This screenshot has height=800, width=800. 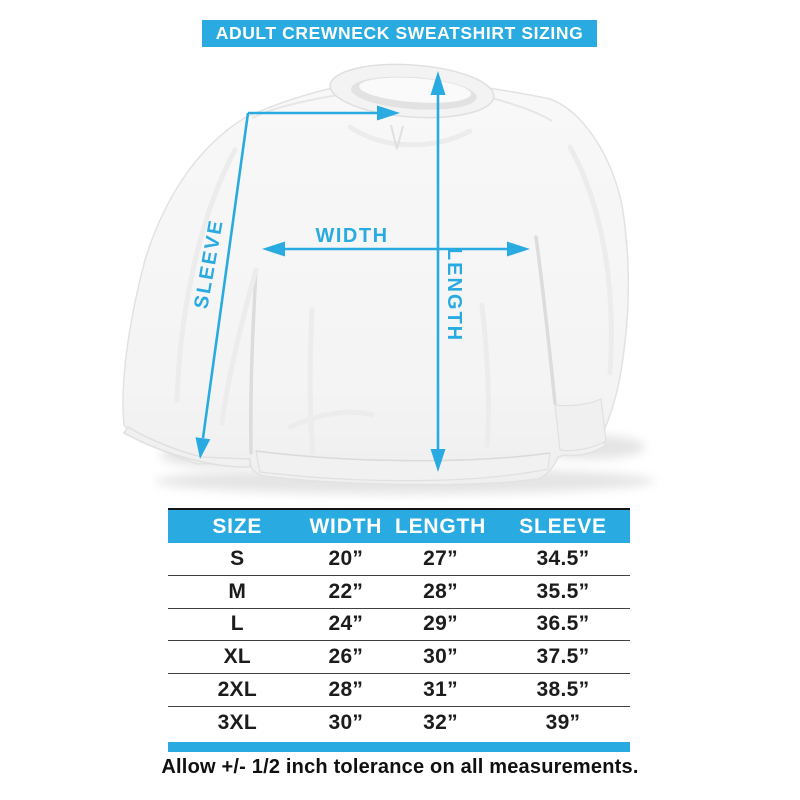 I want to click on cell-size: M, so click(x=237, y=591).